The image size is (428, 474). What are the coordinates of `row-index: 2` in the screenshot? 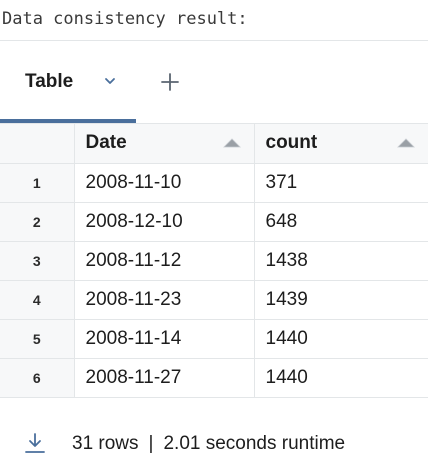 It's located at (37, 221).